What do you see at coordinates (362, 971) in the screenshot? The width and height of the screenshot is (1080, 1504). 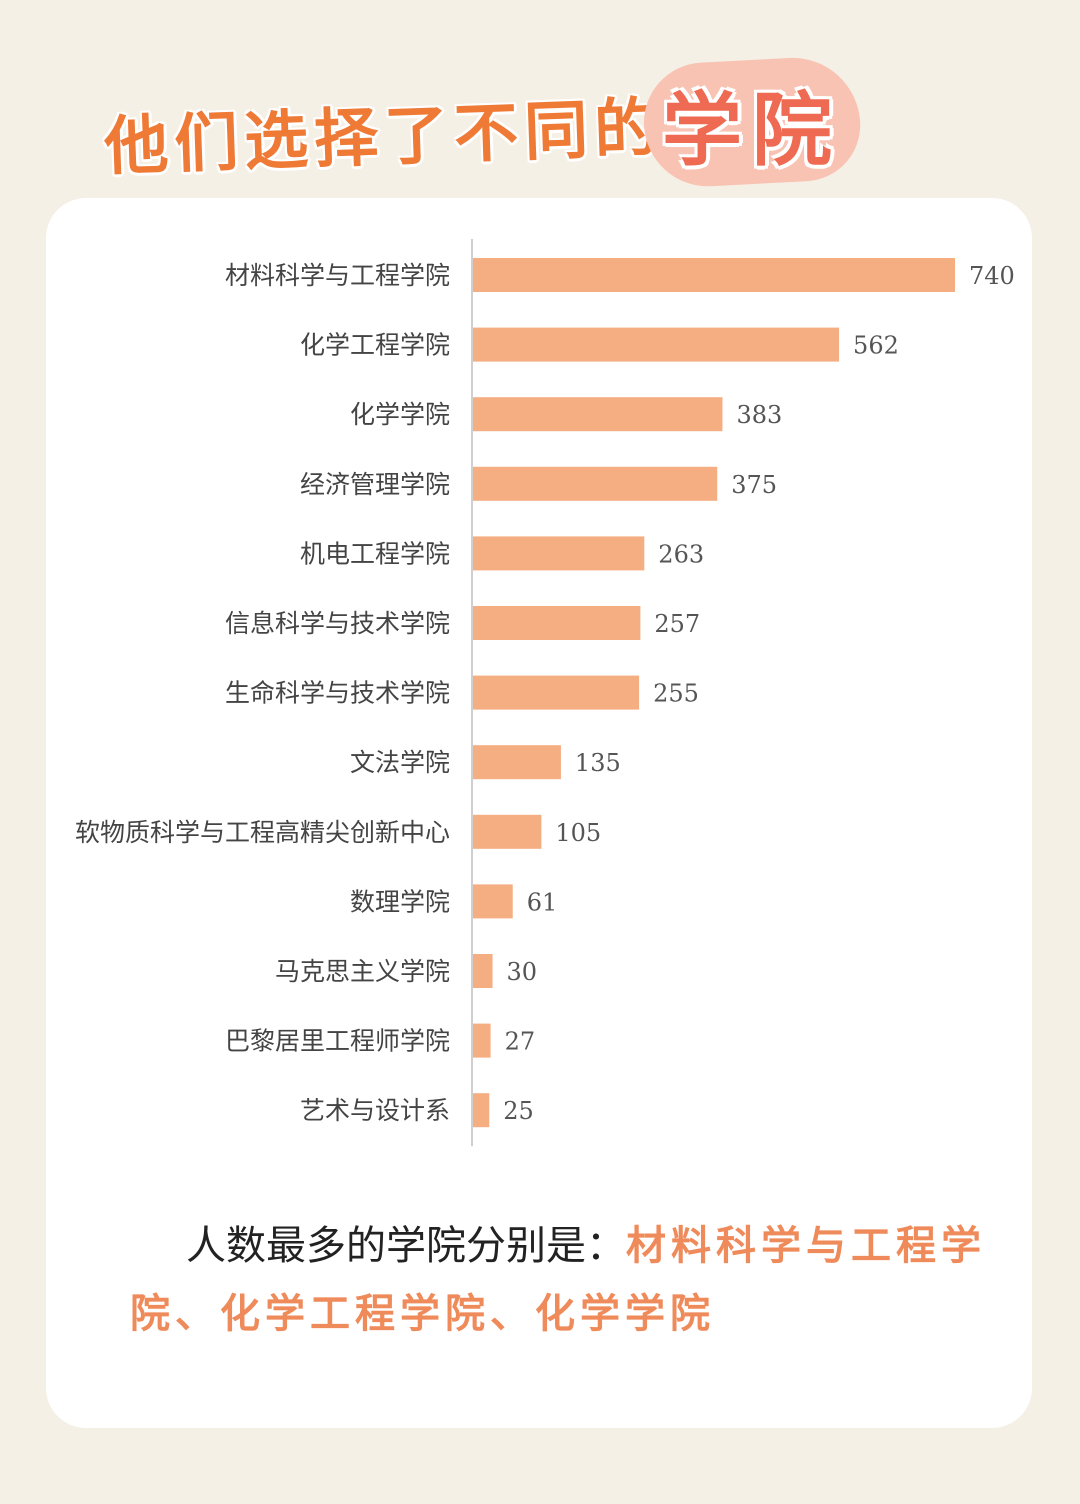 I see `category-label: 马克思主义学院` at bounding box center [362, 971].